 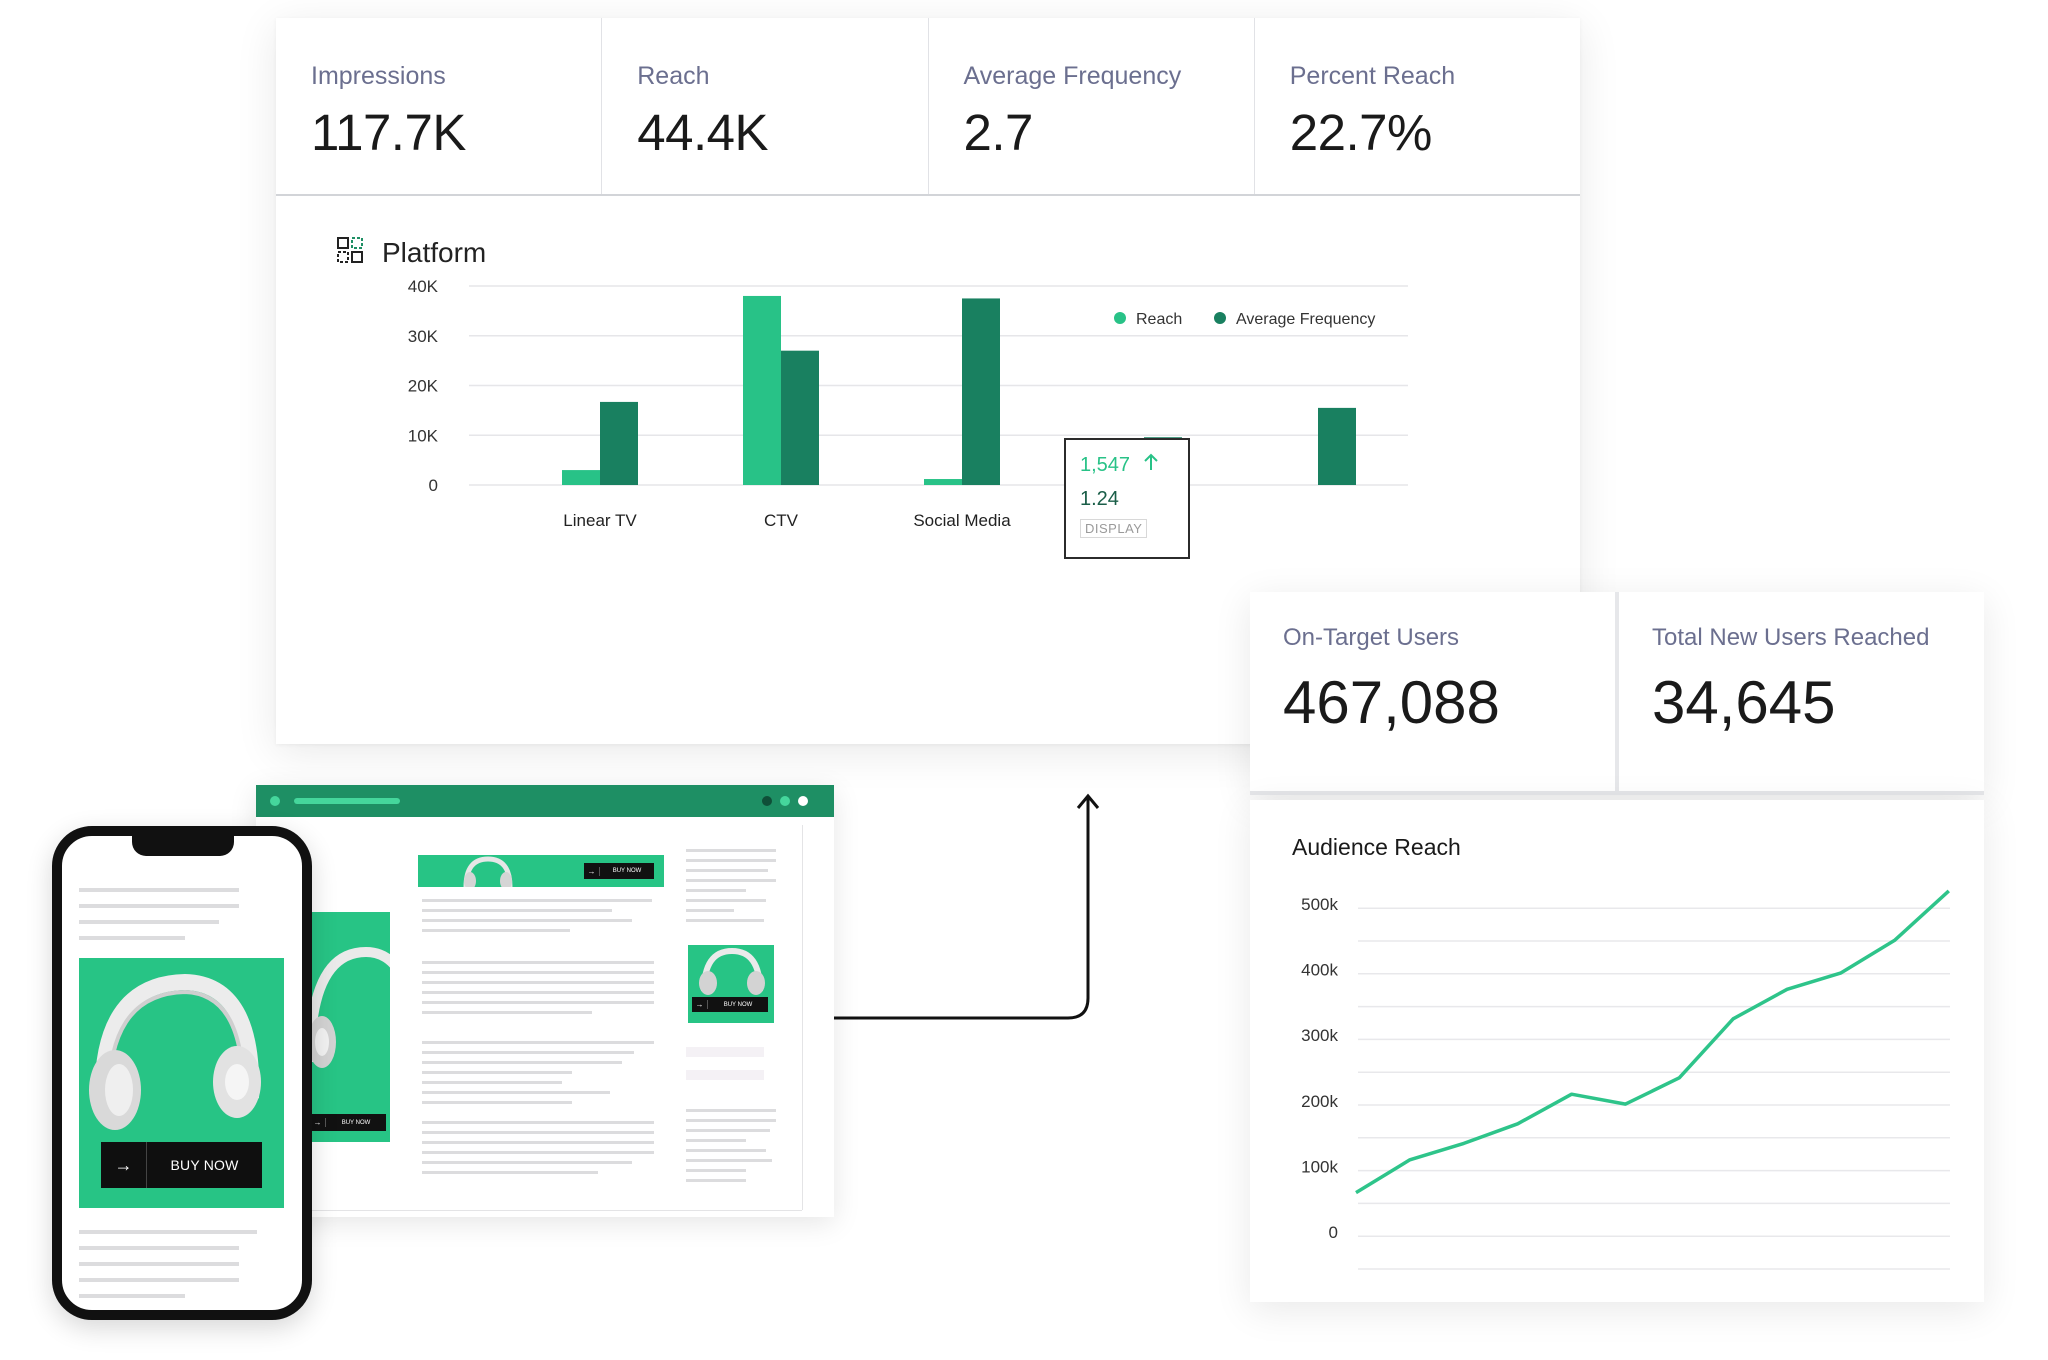 I want to click on skyscraper-ad: → BUY NOW, so click(x=348, y=1027).